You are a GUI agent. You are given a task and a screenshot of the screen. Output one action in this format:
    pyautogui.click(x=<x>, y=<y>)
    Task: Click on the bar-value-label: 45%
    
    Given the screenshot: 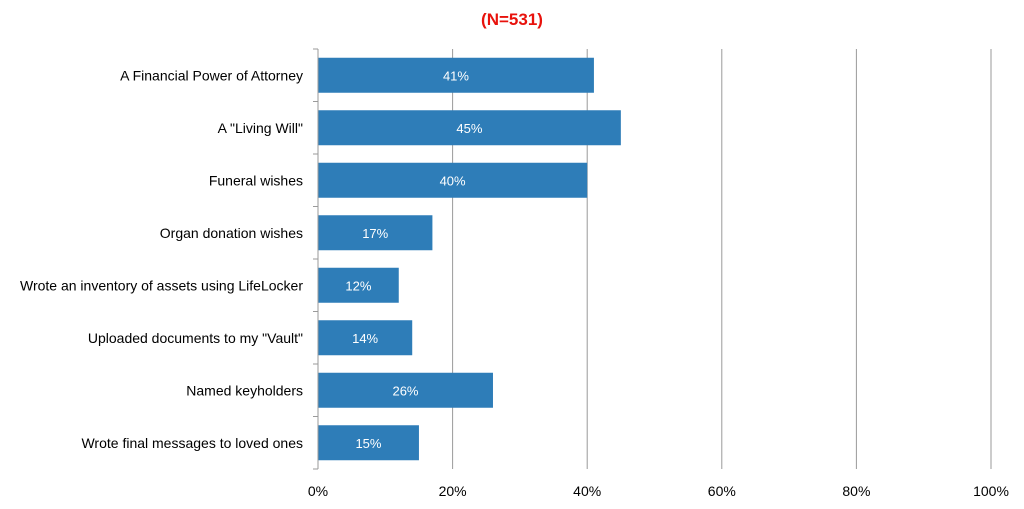 What is the action you would take?
    pyautogui.click(x=469, y=128)
    